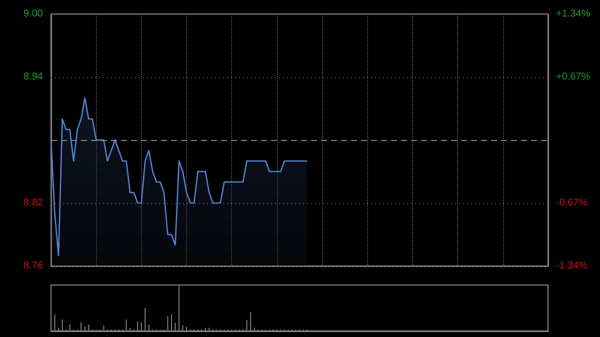 Image resolution: width=600 pixels, height=337 pixels. Describe the element at coordinates (572, 266) in the screenshot. I see `y2-tick-label: -1.34%` at that location.